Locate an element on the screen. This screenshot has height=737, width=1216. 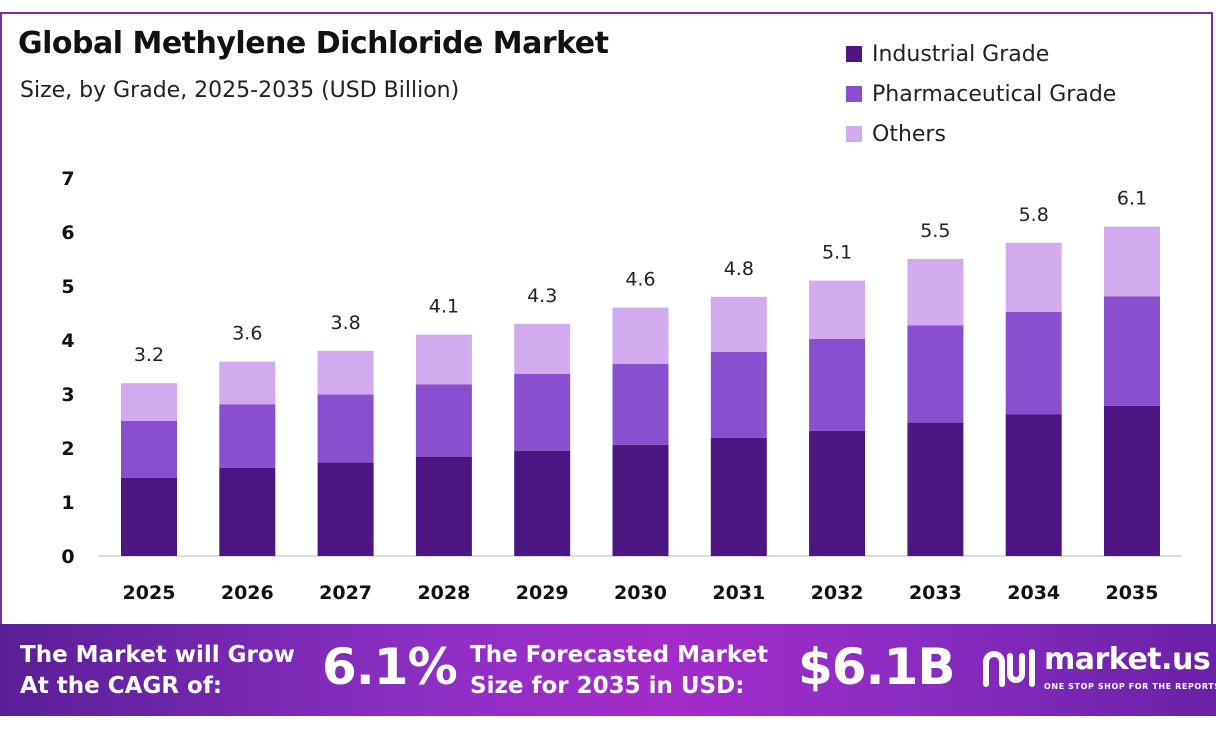
bar-total-label: 4.6 is located at coordinates (640, 280).